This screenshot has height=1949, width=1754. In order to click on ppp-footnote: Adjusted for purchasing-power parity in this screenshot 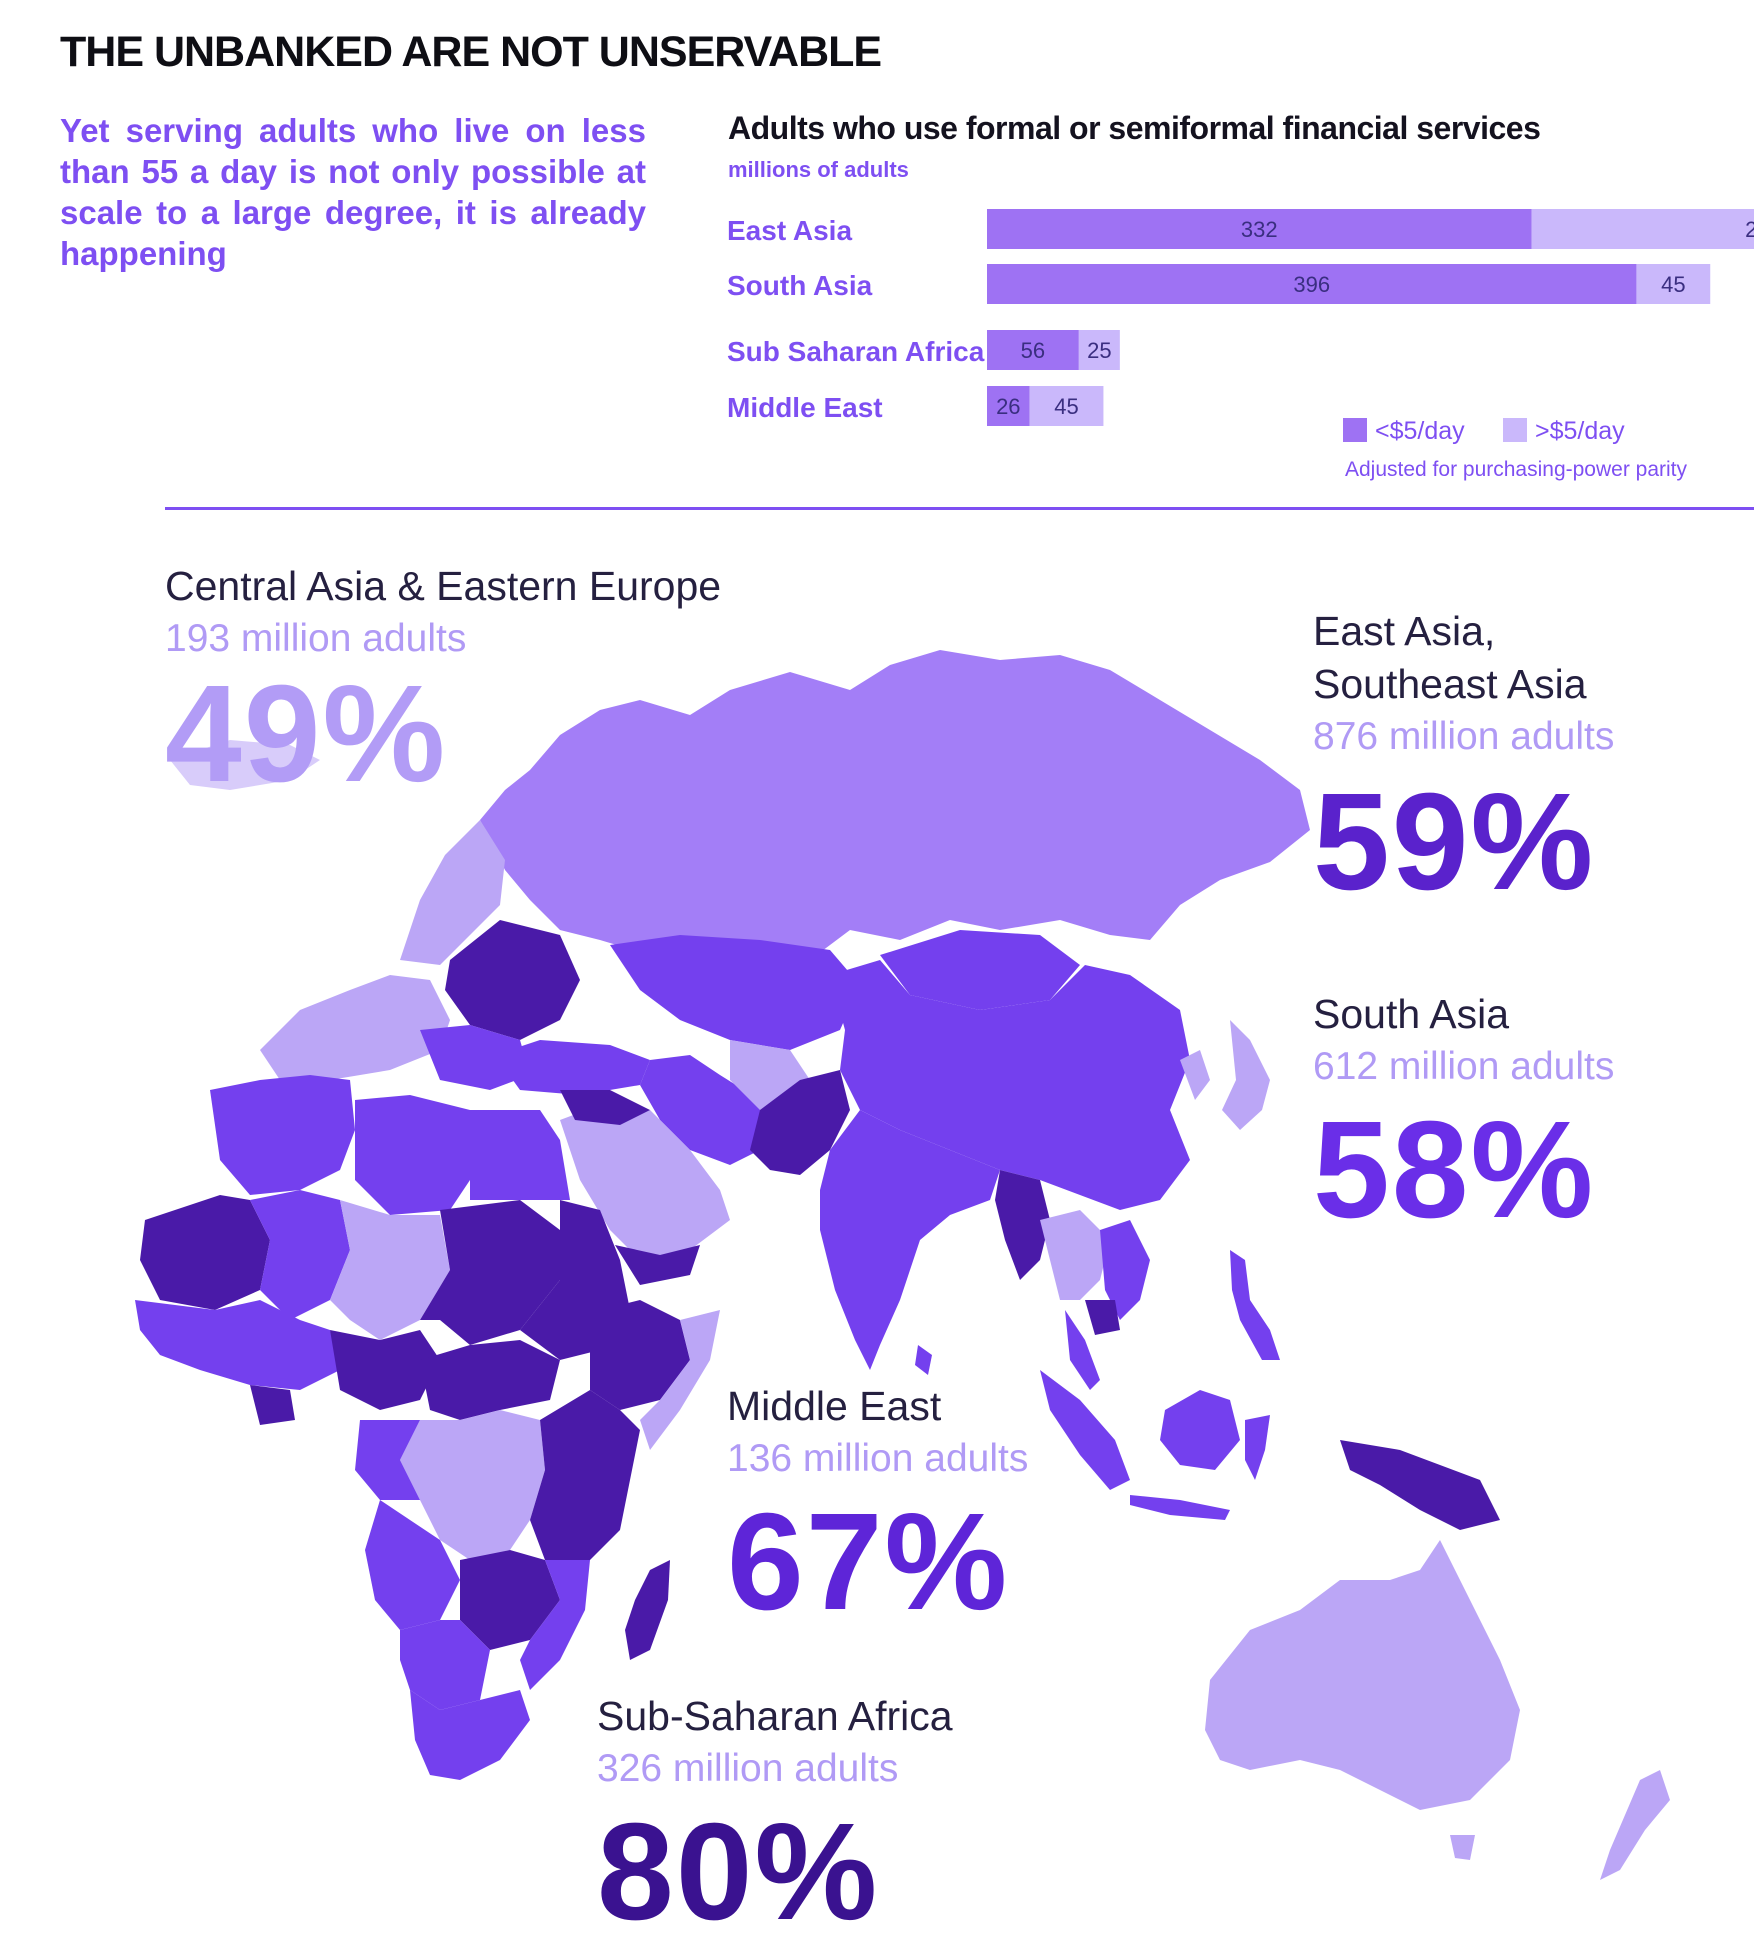, I will do `click(1516, 469)`.